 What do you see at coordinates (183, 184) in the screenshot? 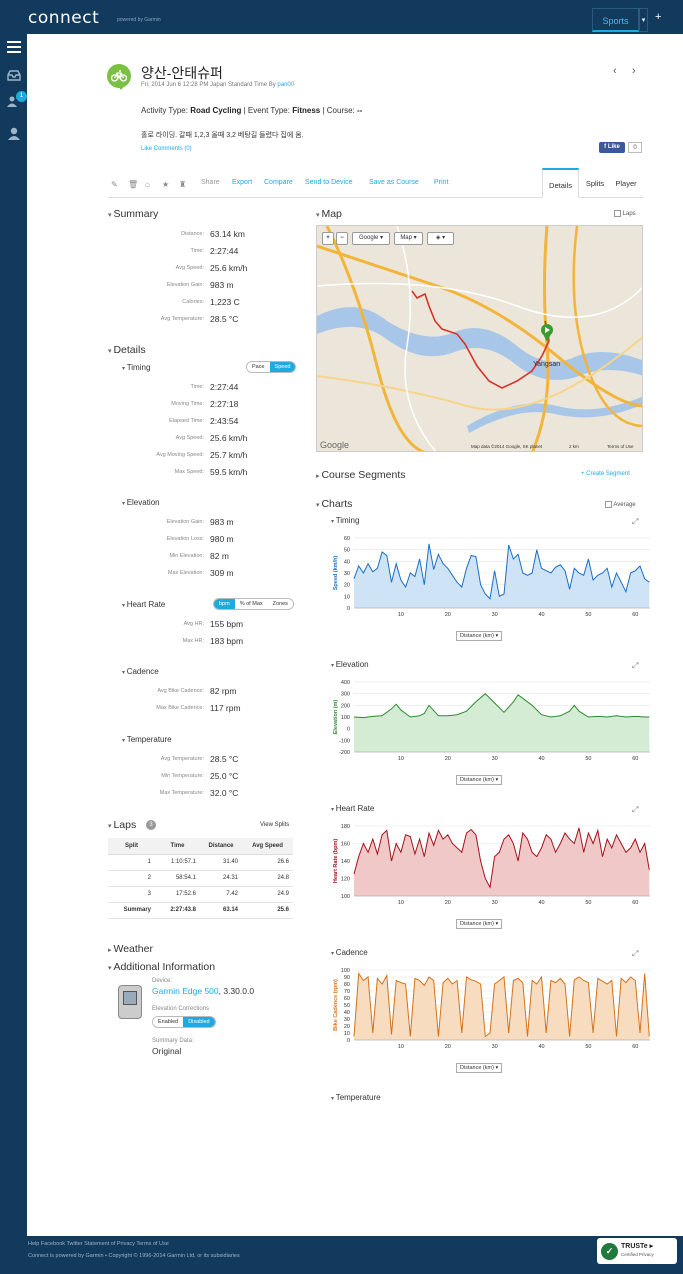
I see `trophy-icon: ♜` at bounding box center [183, 184].